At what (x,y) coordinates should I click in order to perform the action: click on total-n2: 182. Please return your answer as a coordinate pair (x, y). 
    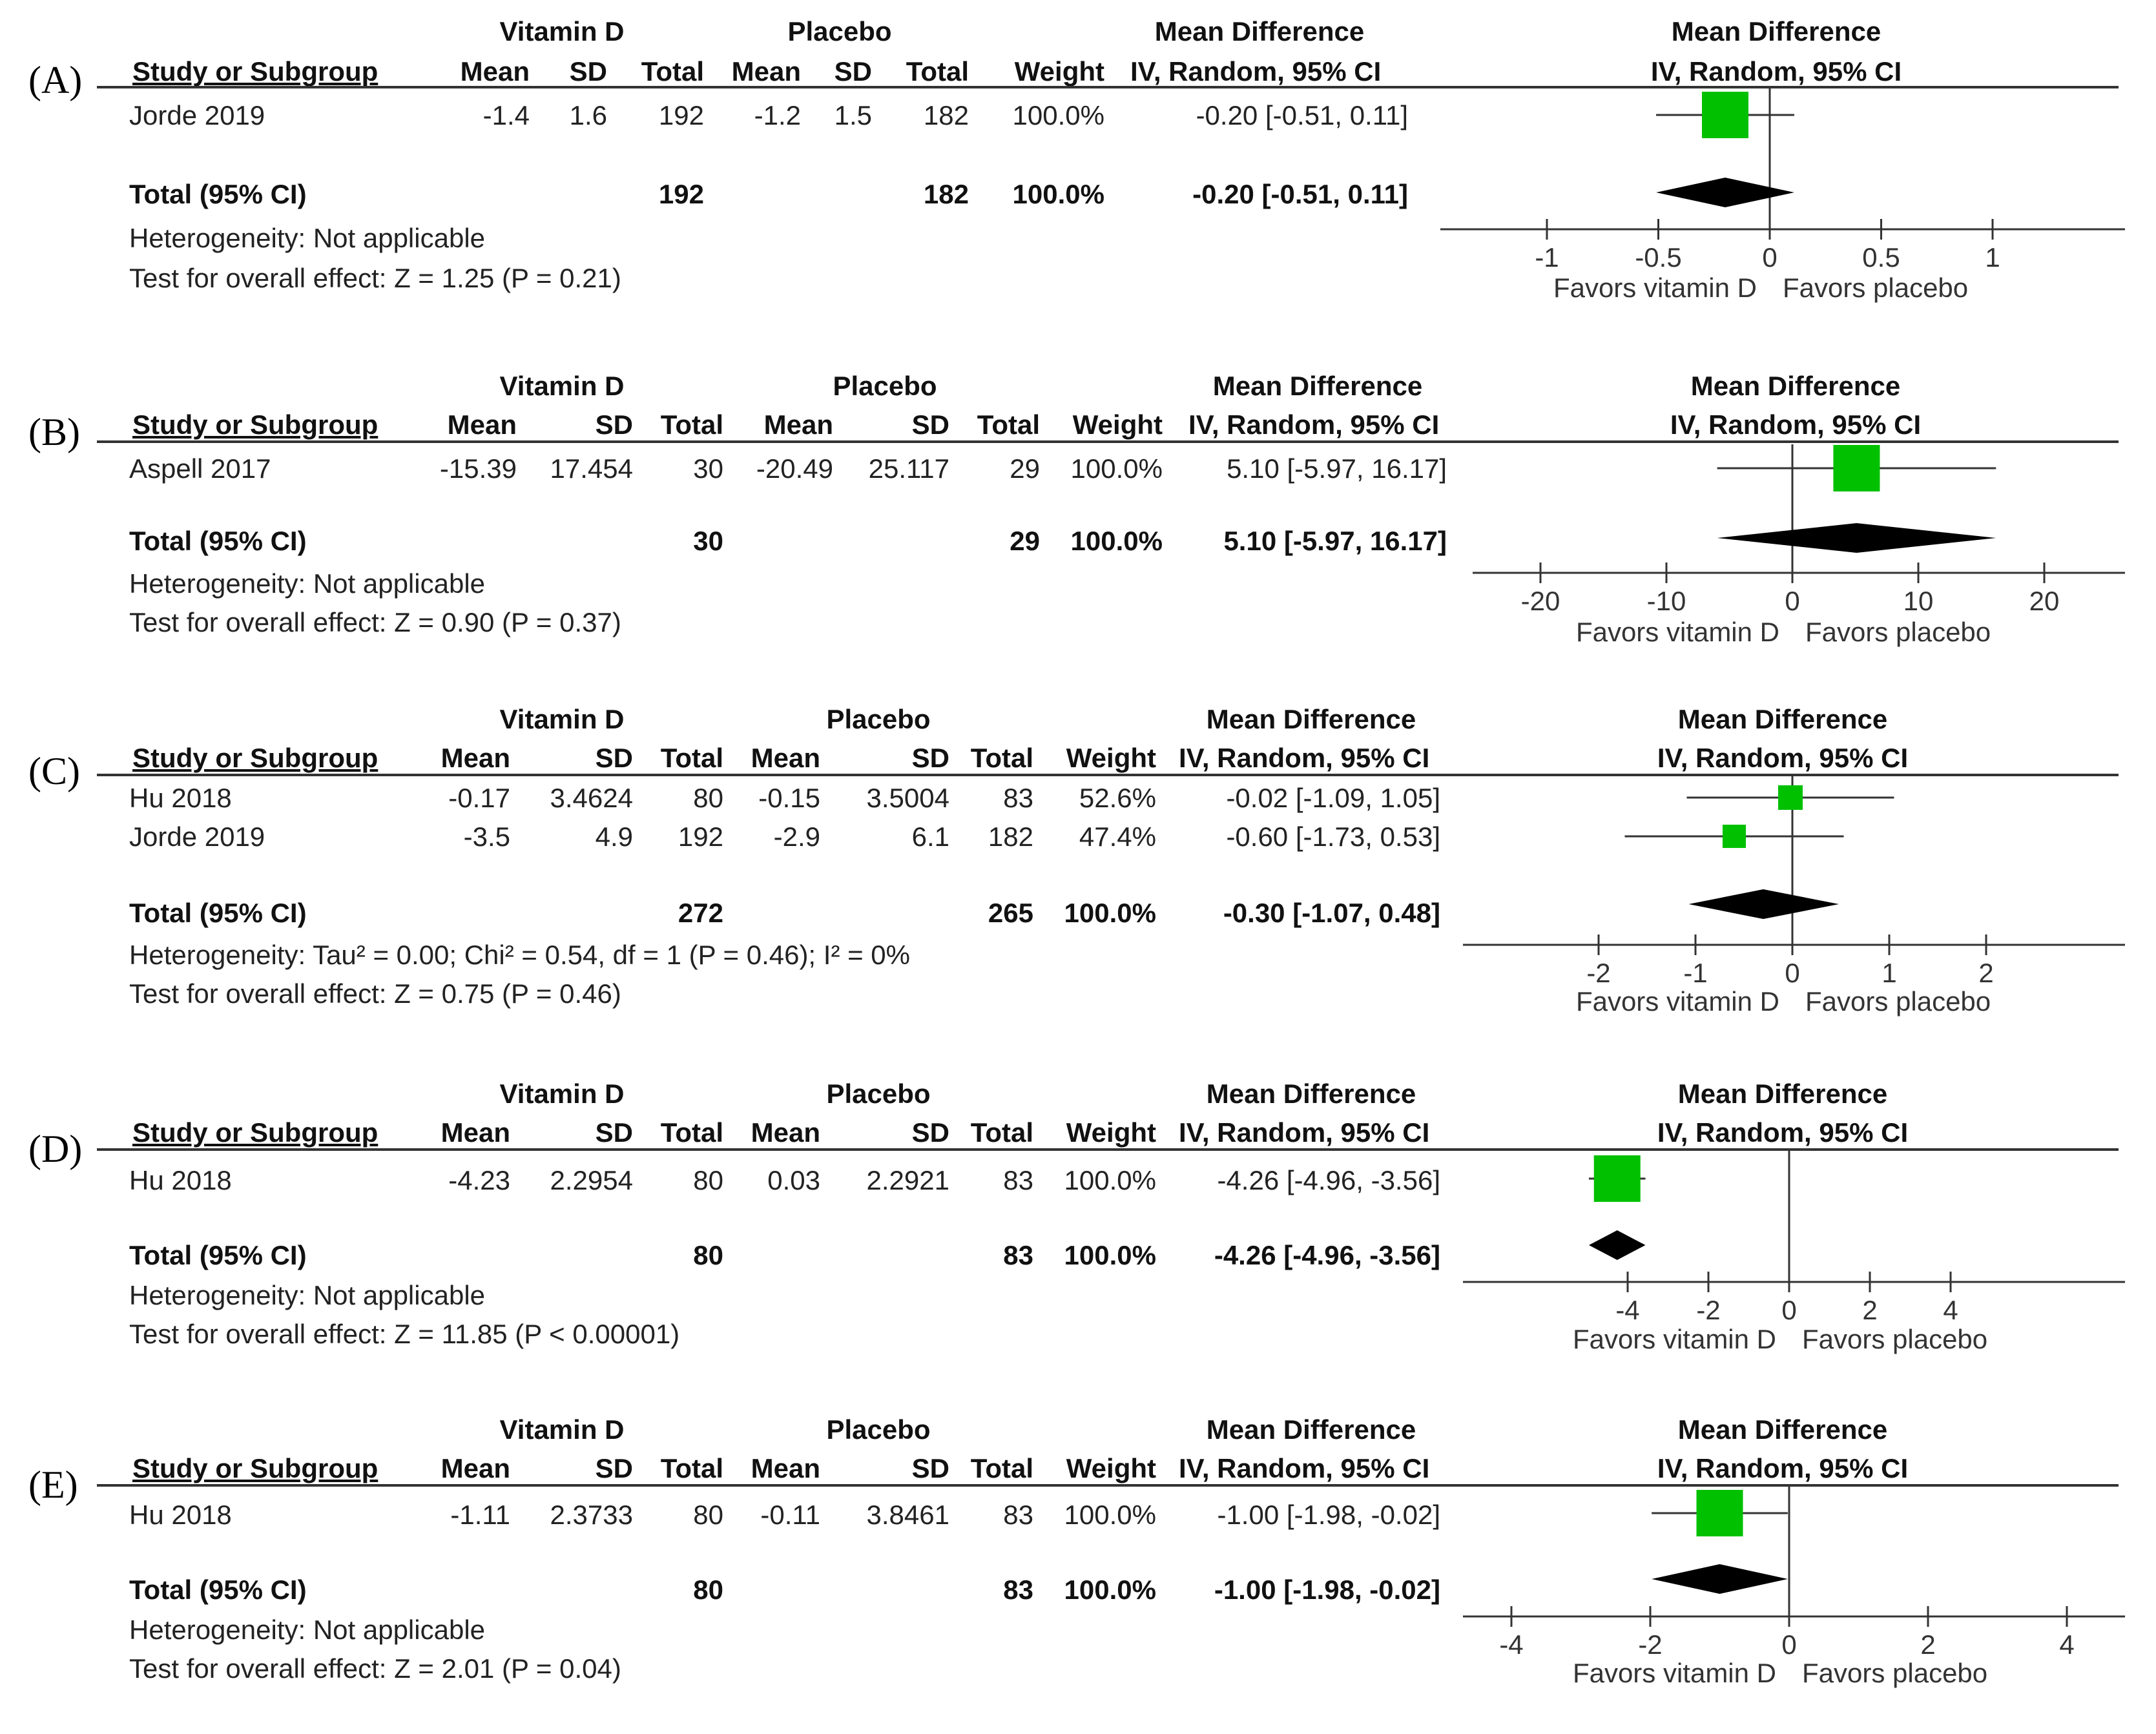
    Looking at the image, I should click on (946, 194).